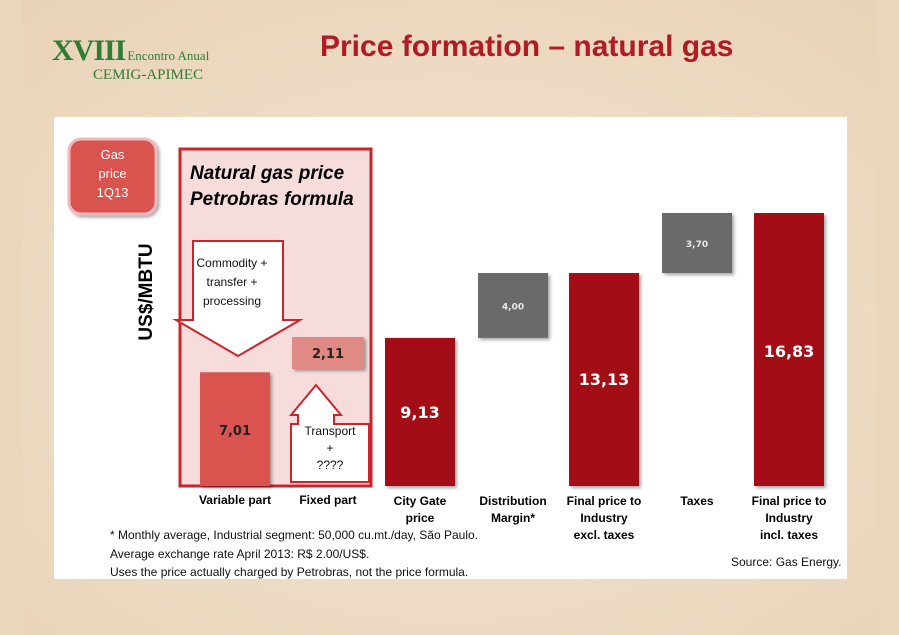 This screenshot has height=635, width=899. What do you see at coordinates (148, 75) in the screenshot?
I see `logo-subtitle: CEMIG-APIMEC` at bounding box center [148, 75].